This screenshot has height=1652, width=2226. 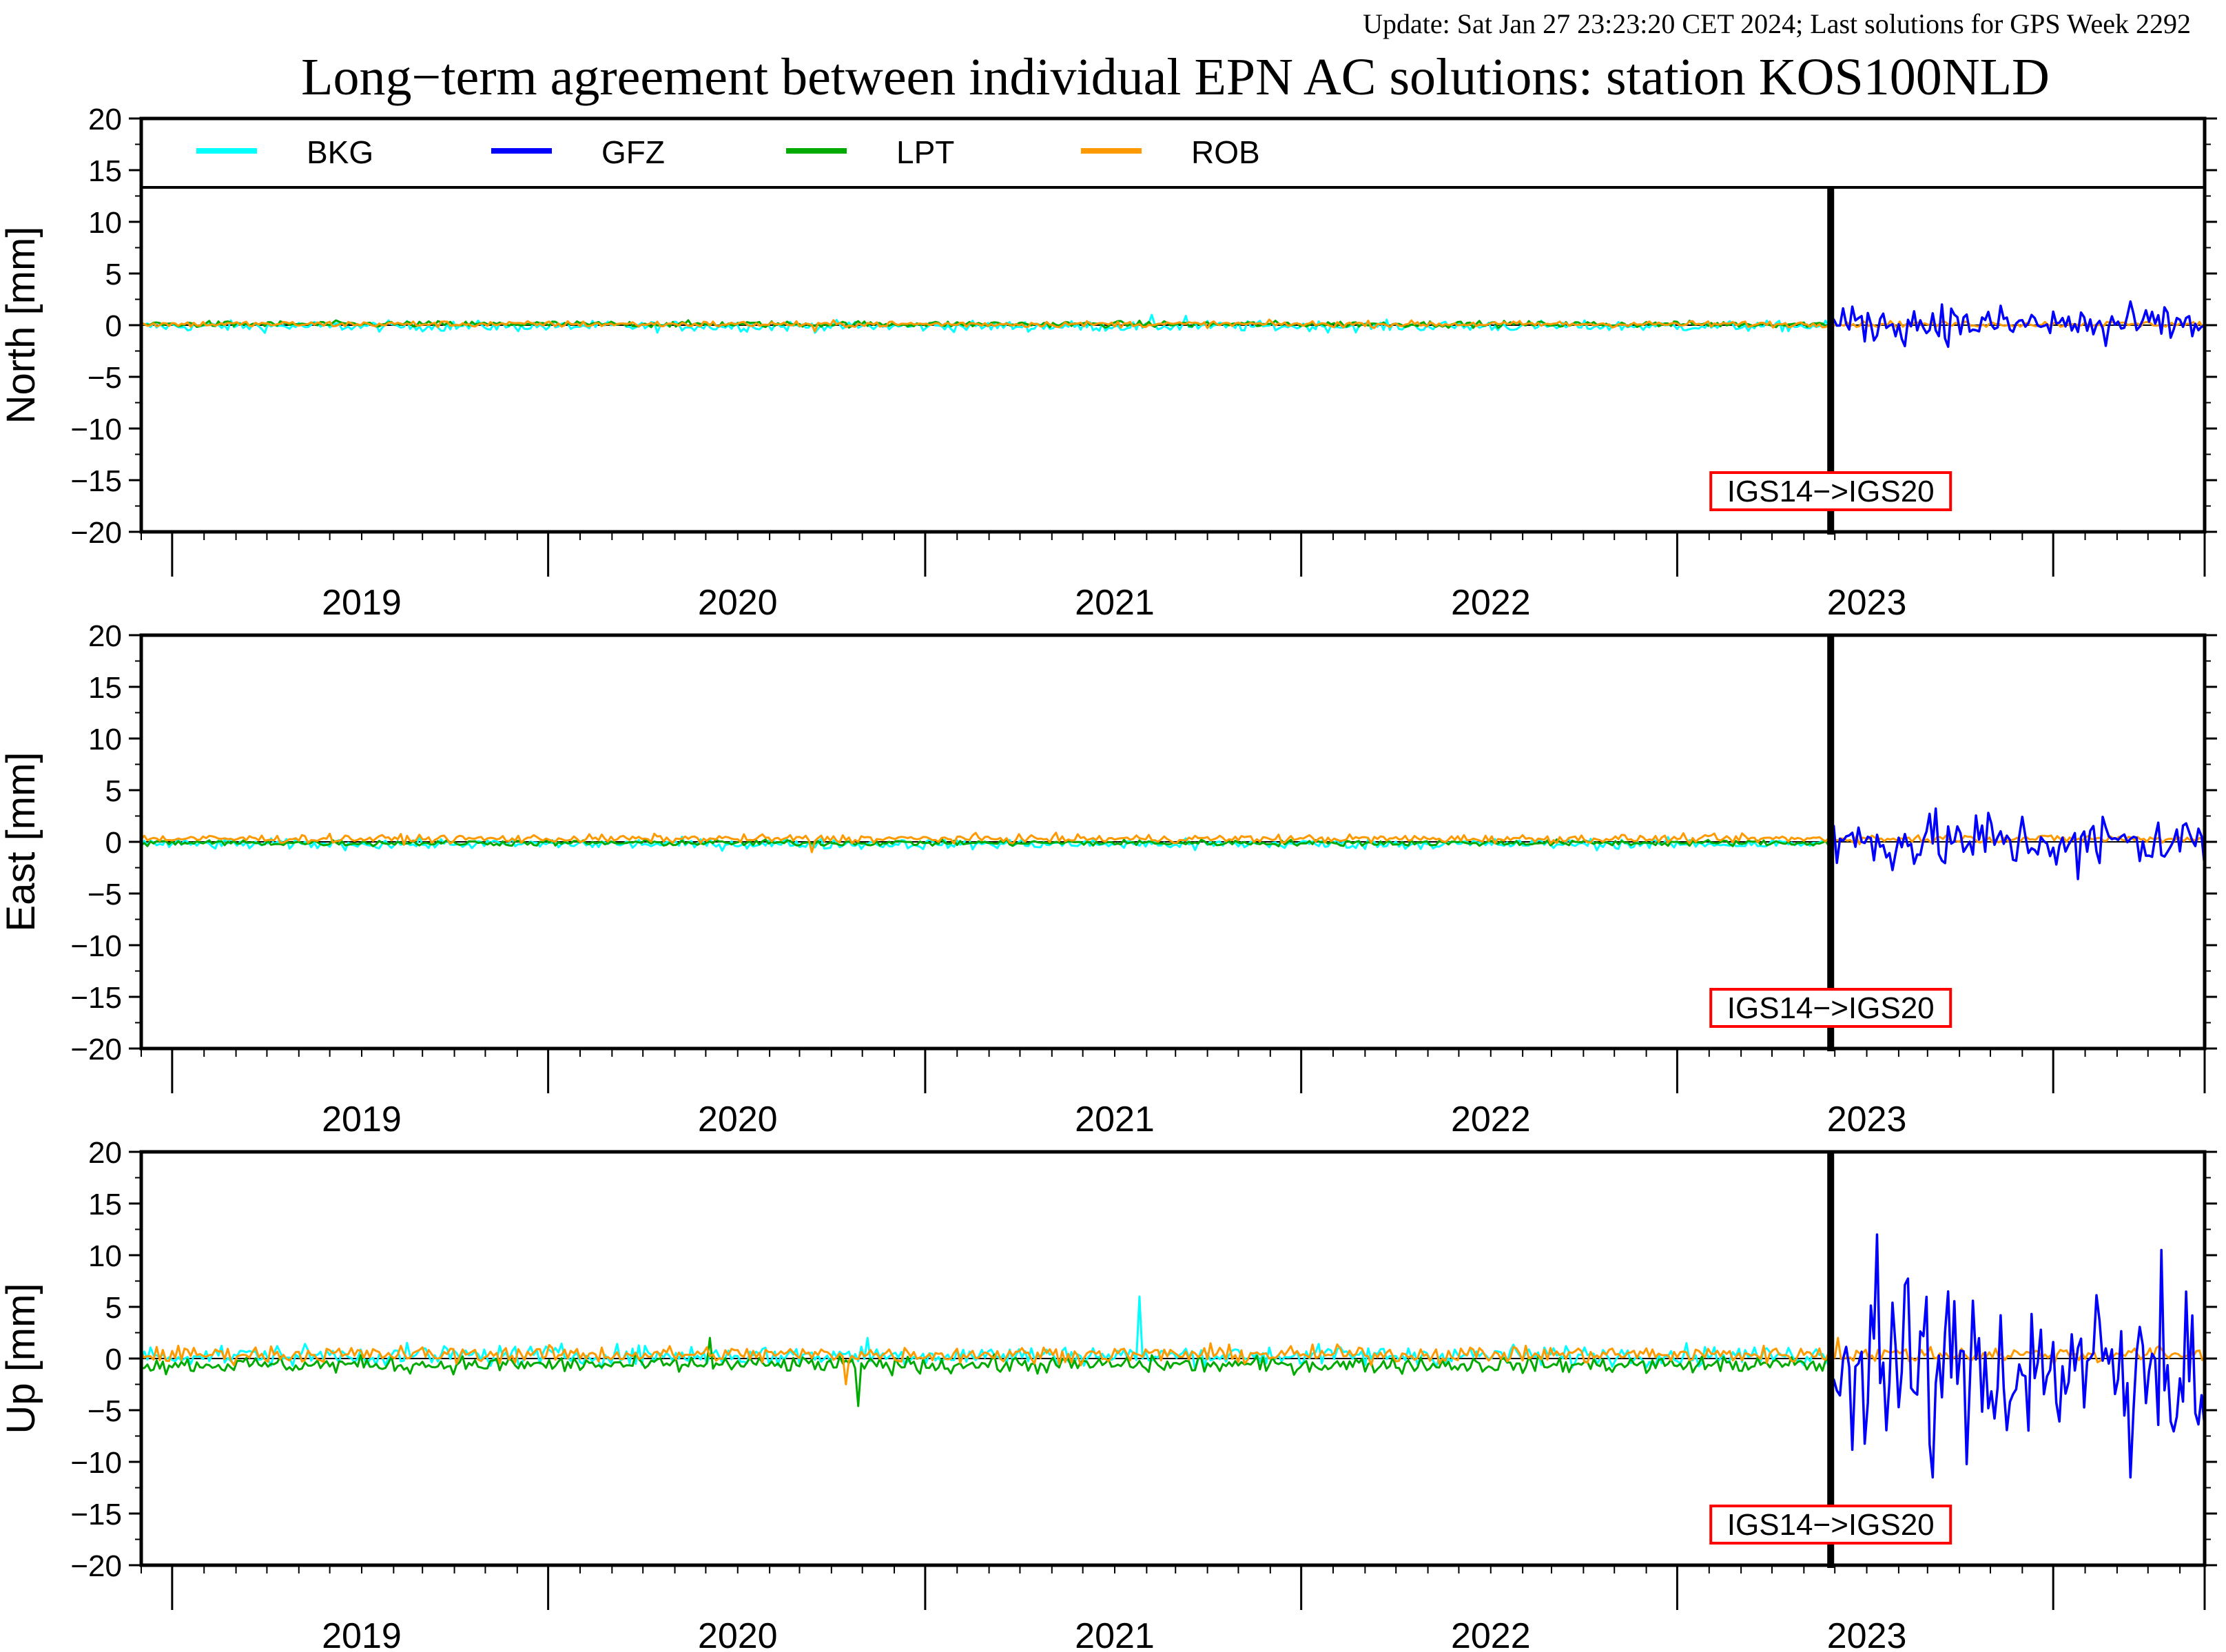 What do you see at coordinates (21, 841) in the screenshot?
I see `y-axis-label: East [mm]` at bounding box center [21, 841].